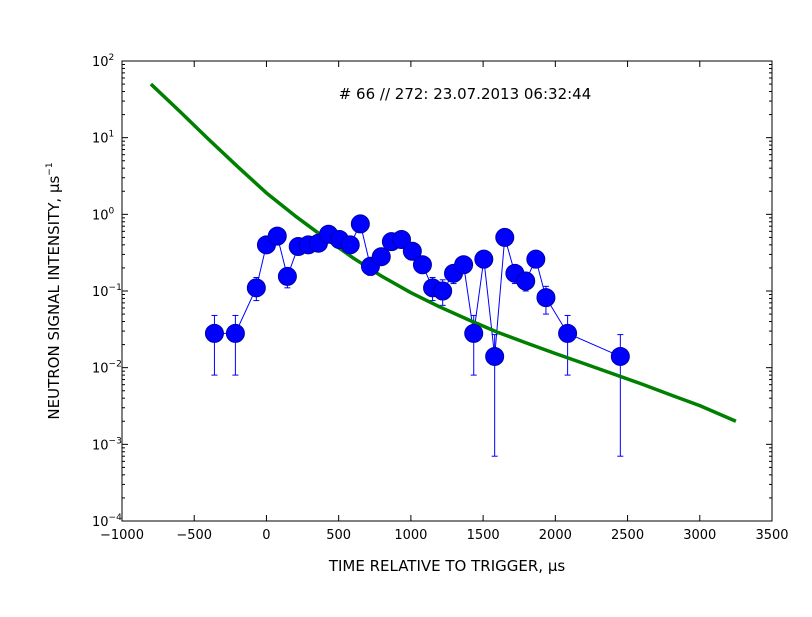 The image size is (812, 617). Describe the element at coordinates (54, 185) in the screenshot. I see `y-axis-title-unit: μs` at that location.